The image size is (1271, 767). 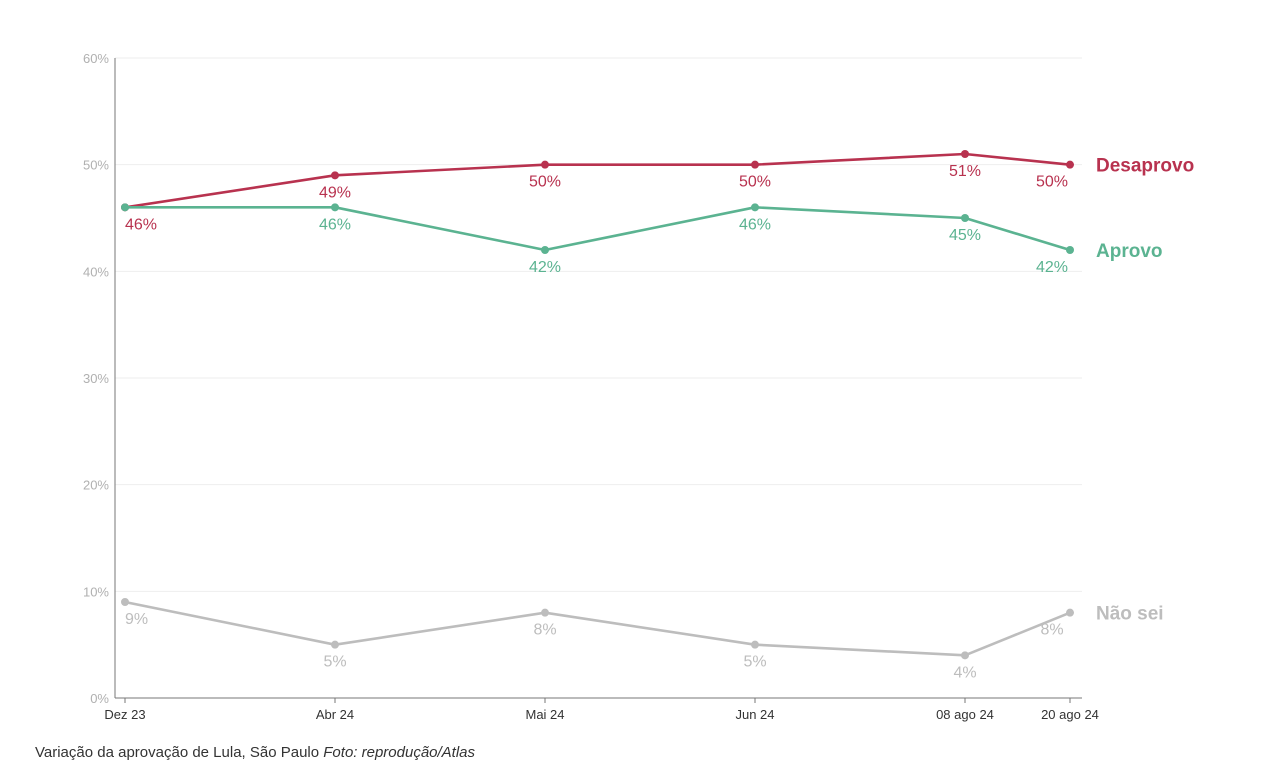 What do you see at coordinates (335, 192) in the screenshot?
I see `data-label: 49%` at bounding box center [335, 192].